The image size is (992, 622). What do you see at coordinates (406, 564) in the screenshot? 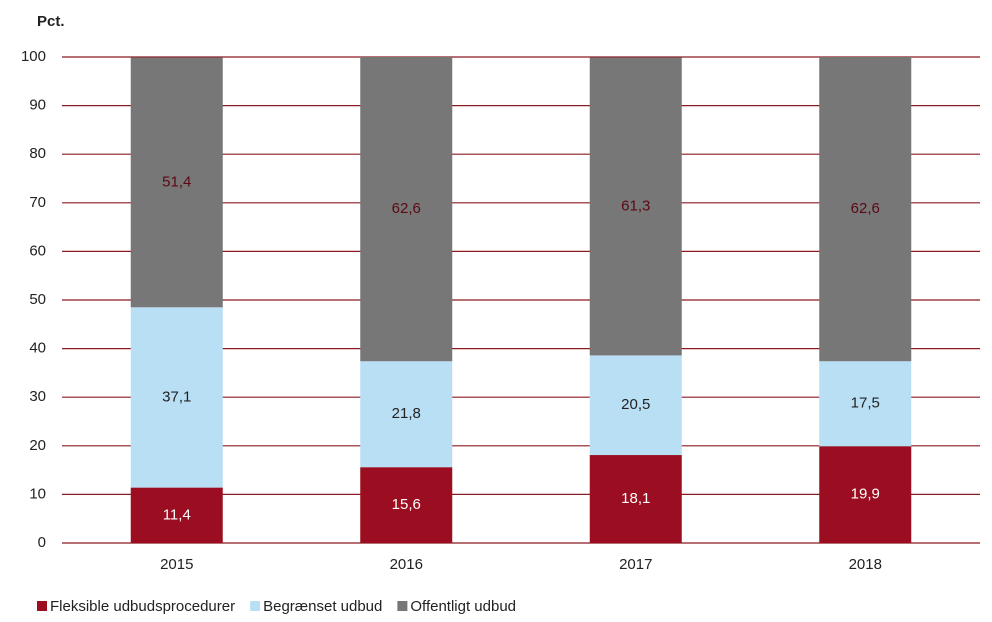
I see `x-tick-label: 2016` at bounding box center [406, 564].